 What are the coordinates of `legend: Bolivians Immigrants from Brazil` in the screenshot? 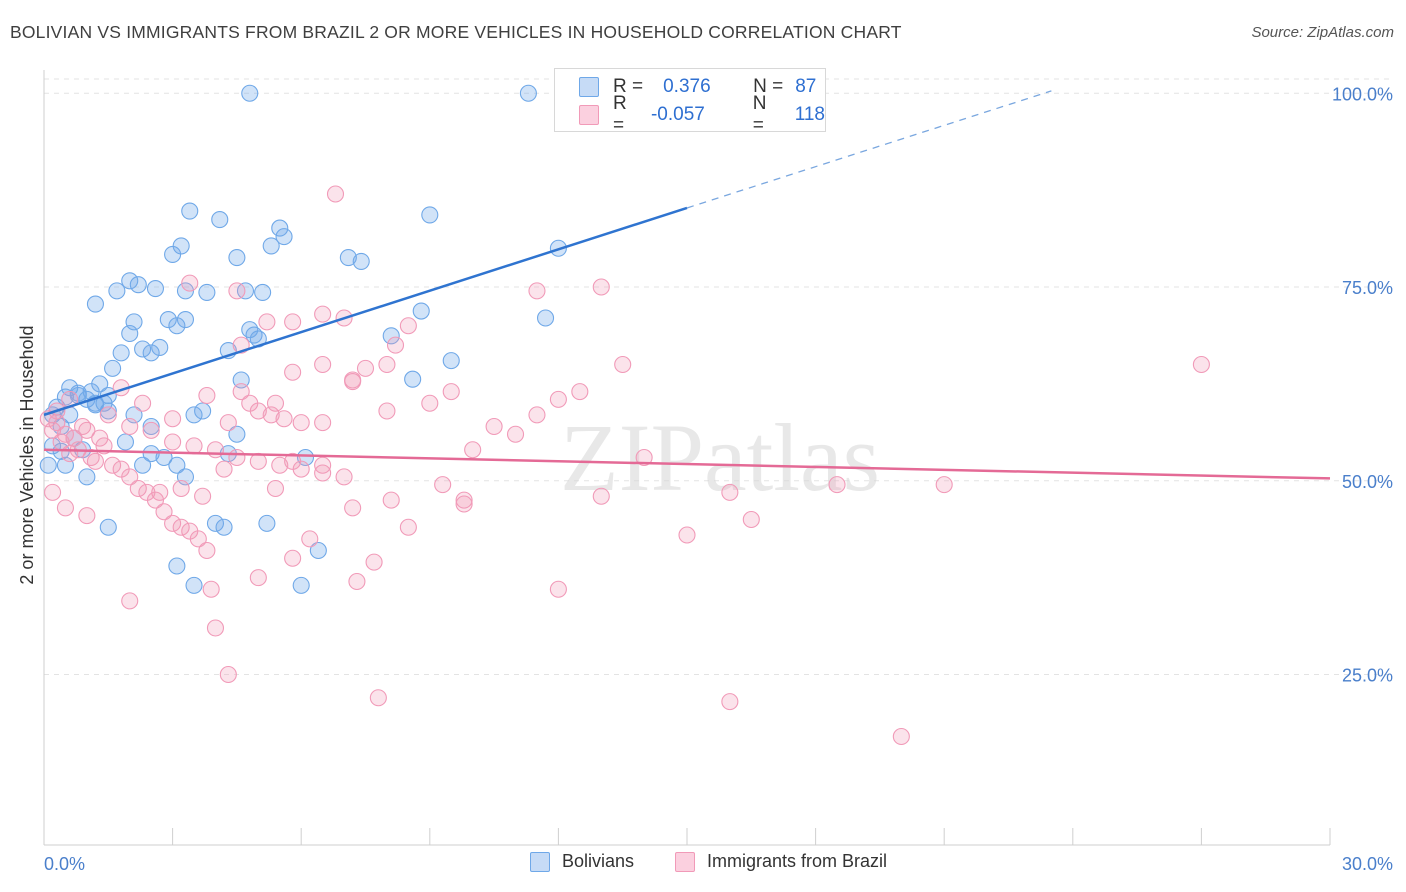 It's located at (703, 865).